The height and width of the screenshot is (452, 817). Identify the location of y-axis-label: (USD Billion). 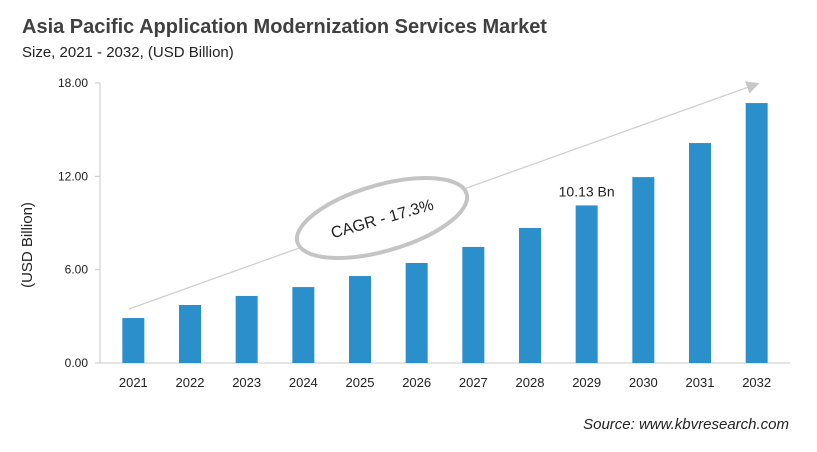
(27, 245).